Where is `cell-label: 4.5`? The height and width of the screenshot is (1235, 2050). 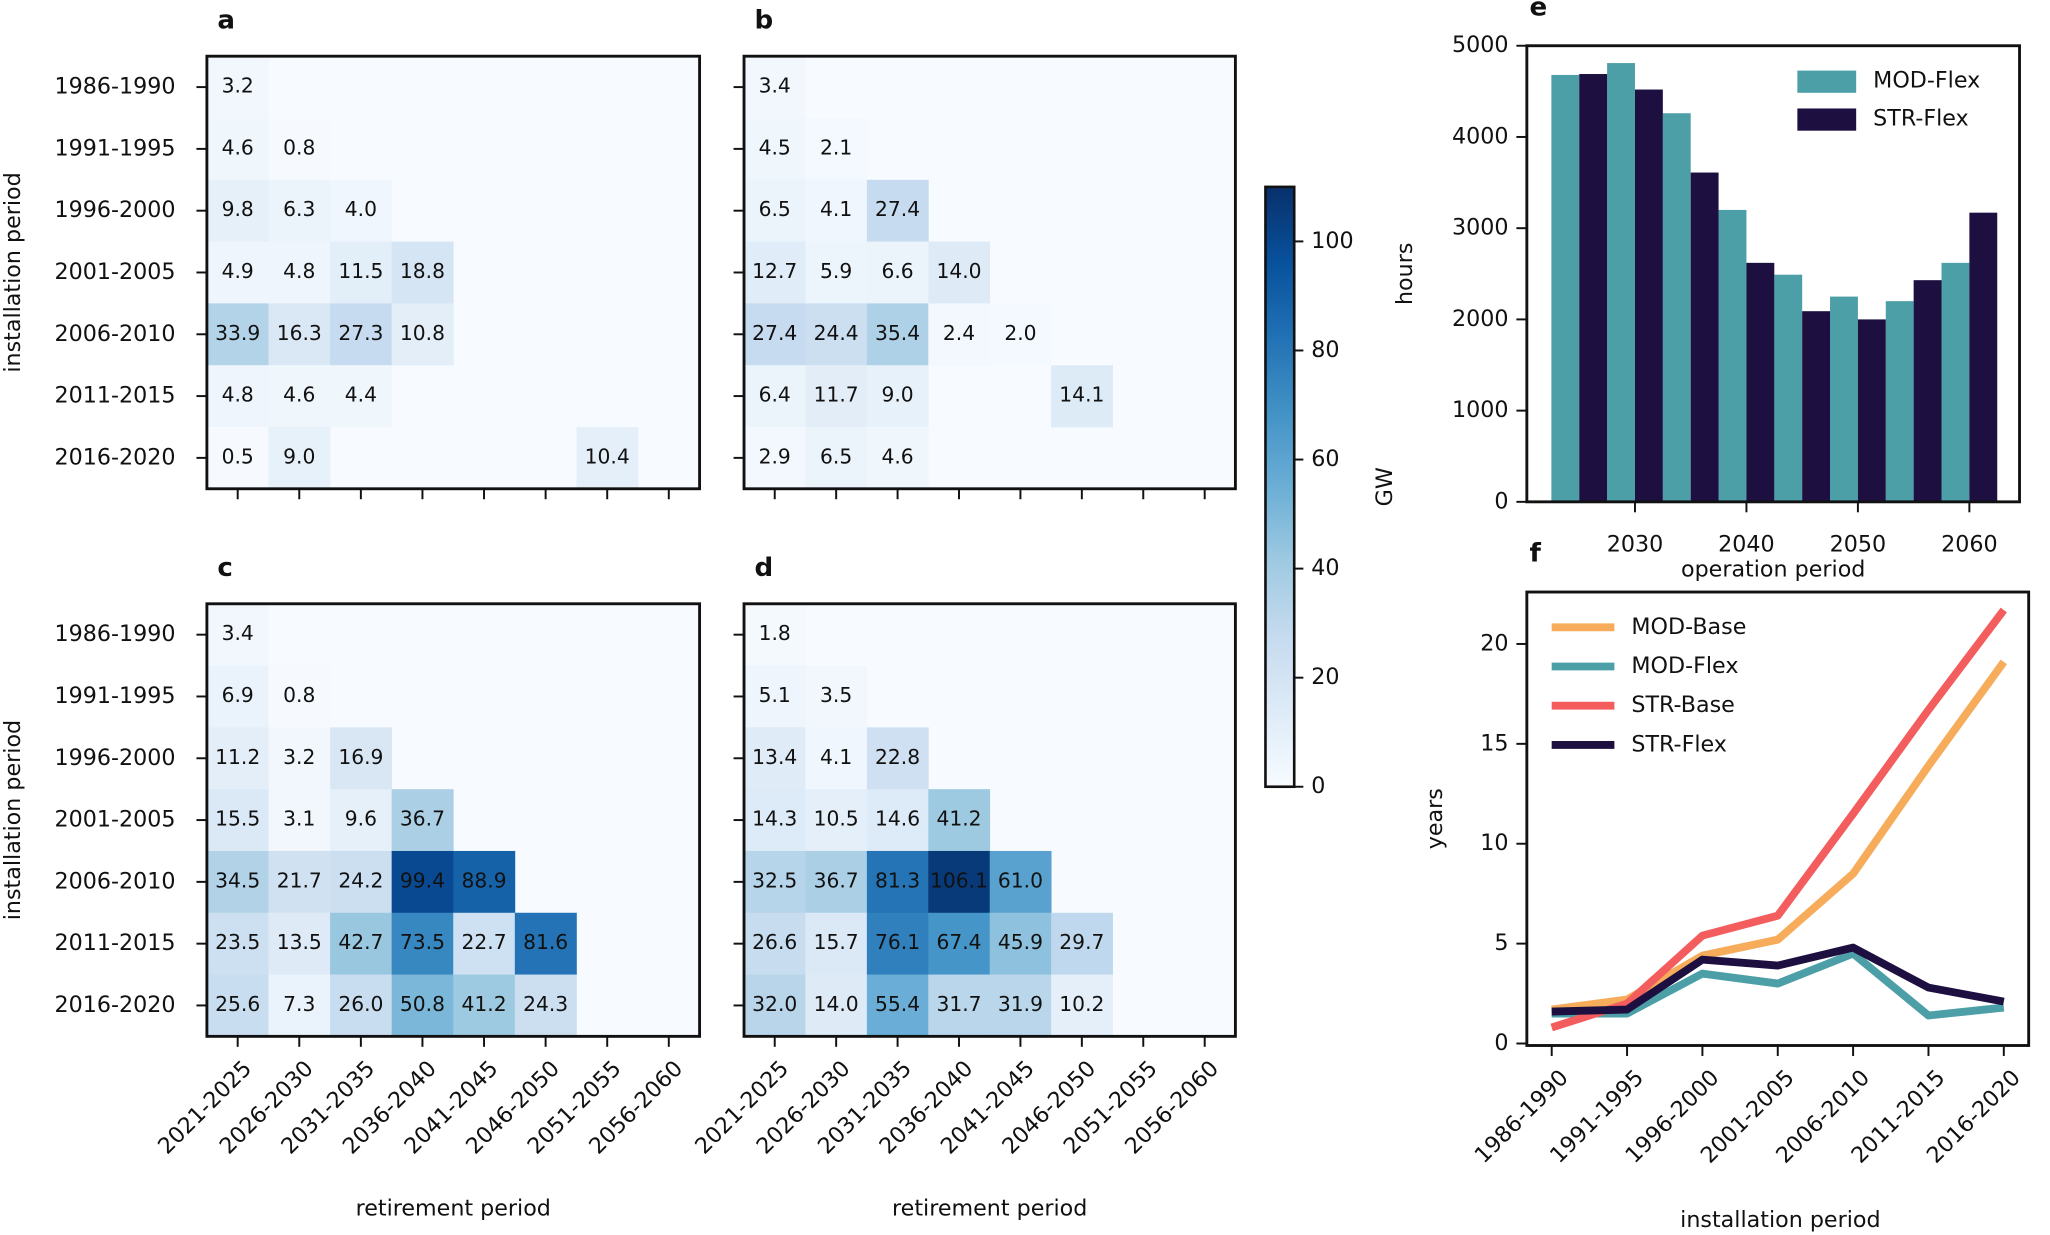
cell-label: 4.5 is located at coordinates (775, 147).